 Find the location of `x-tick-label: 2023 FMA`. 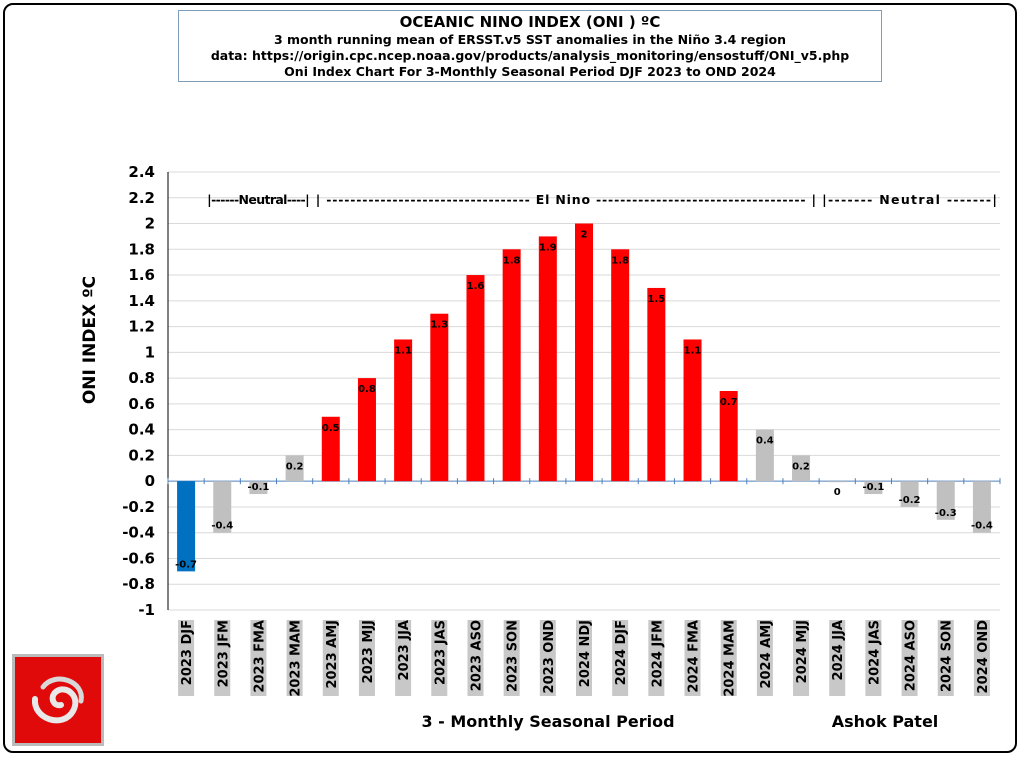

x-tick-label: 2023 FMA is located at coordinates (259, 656).